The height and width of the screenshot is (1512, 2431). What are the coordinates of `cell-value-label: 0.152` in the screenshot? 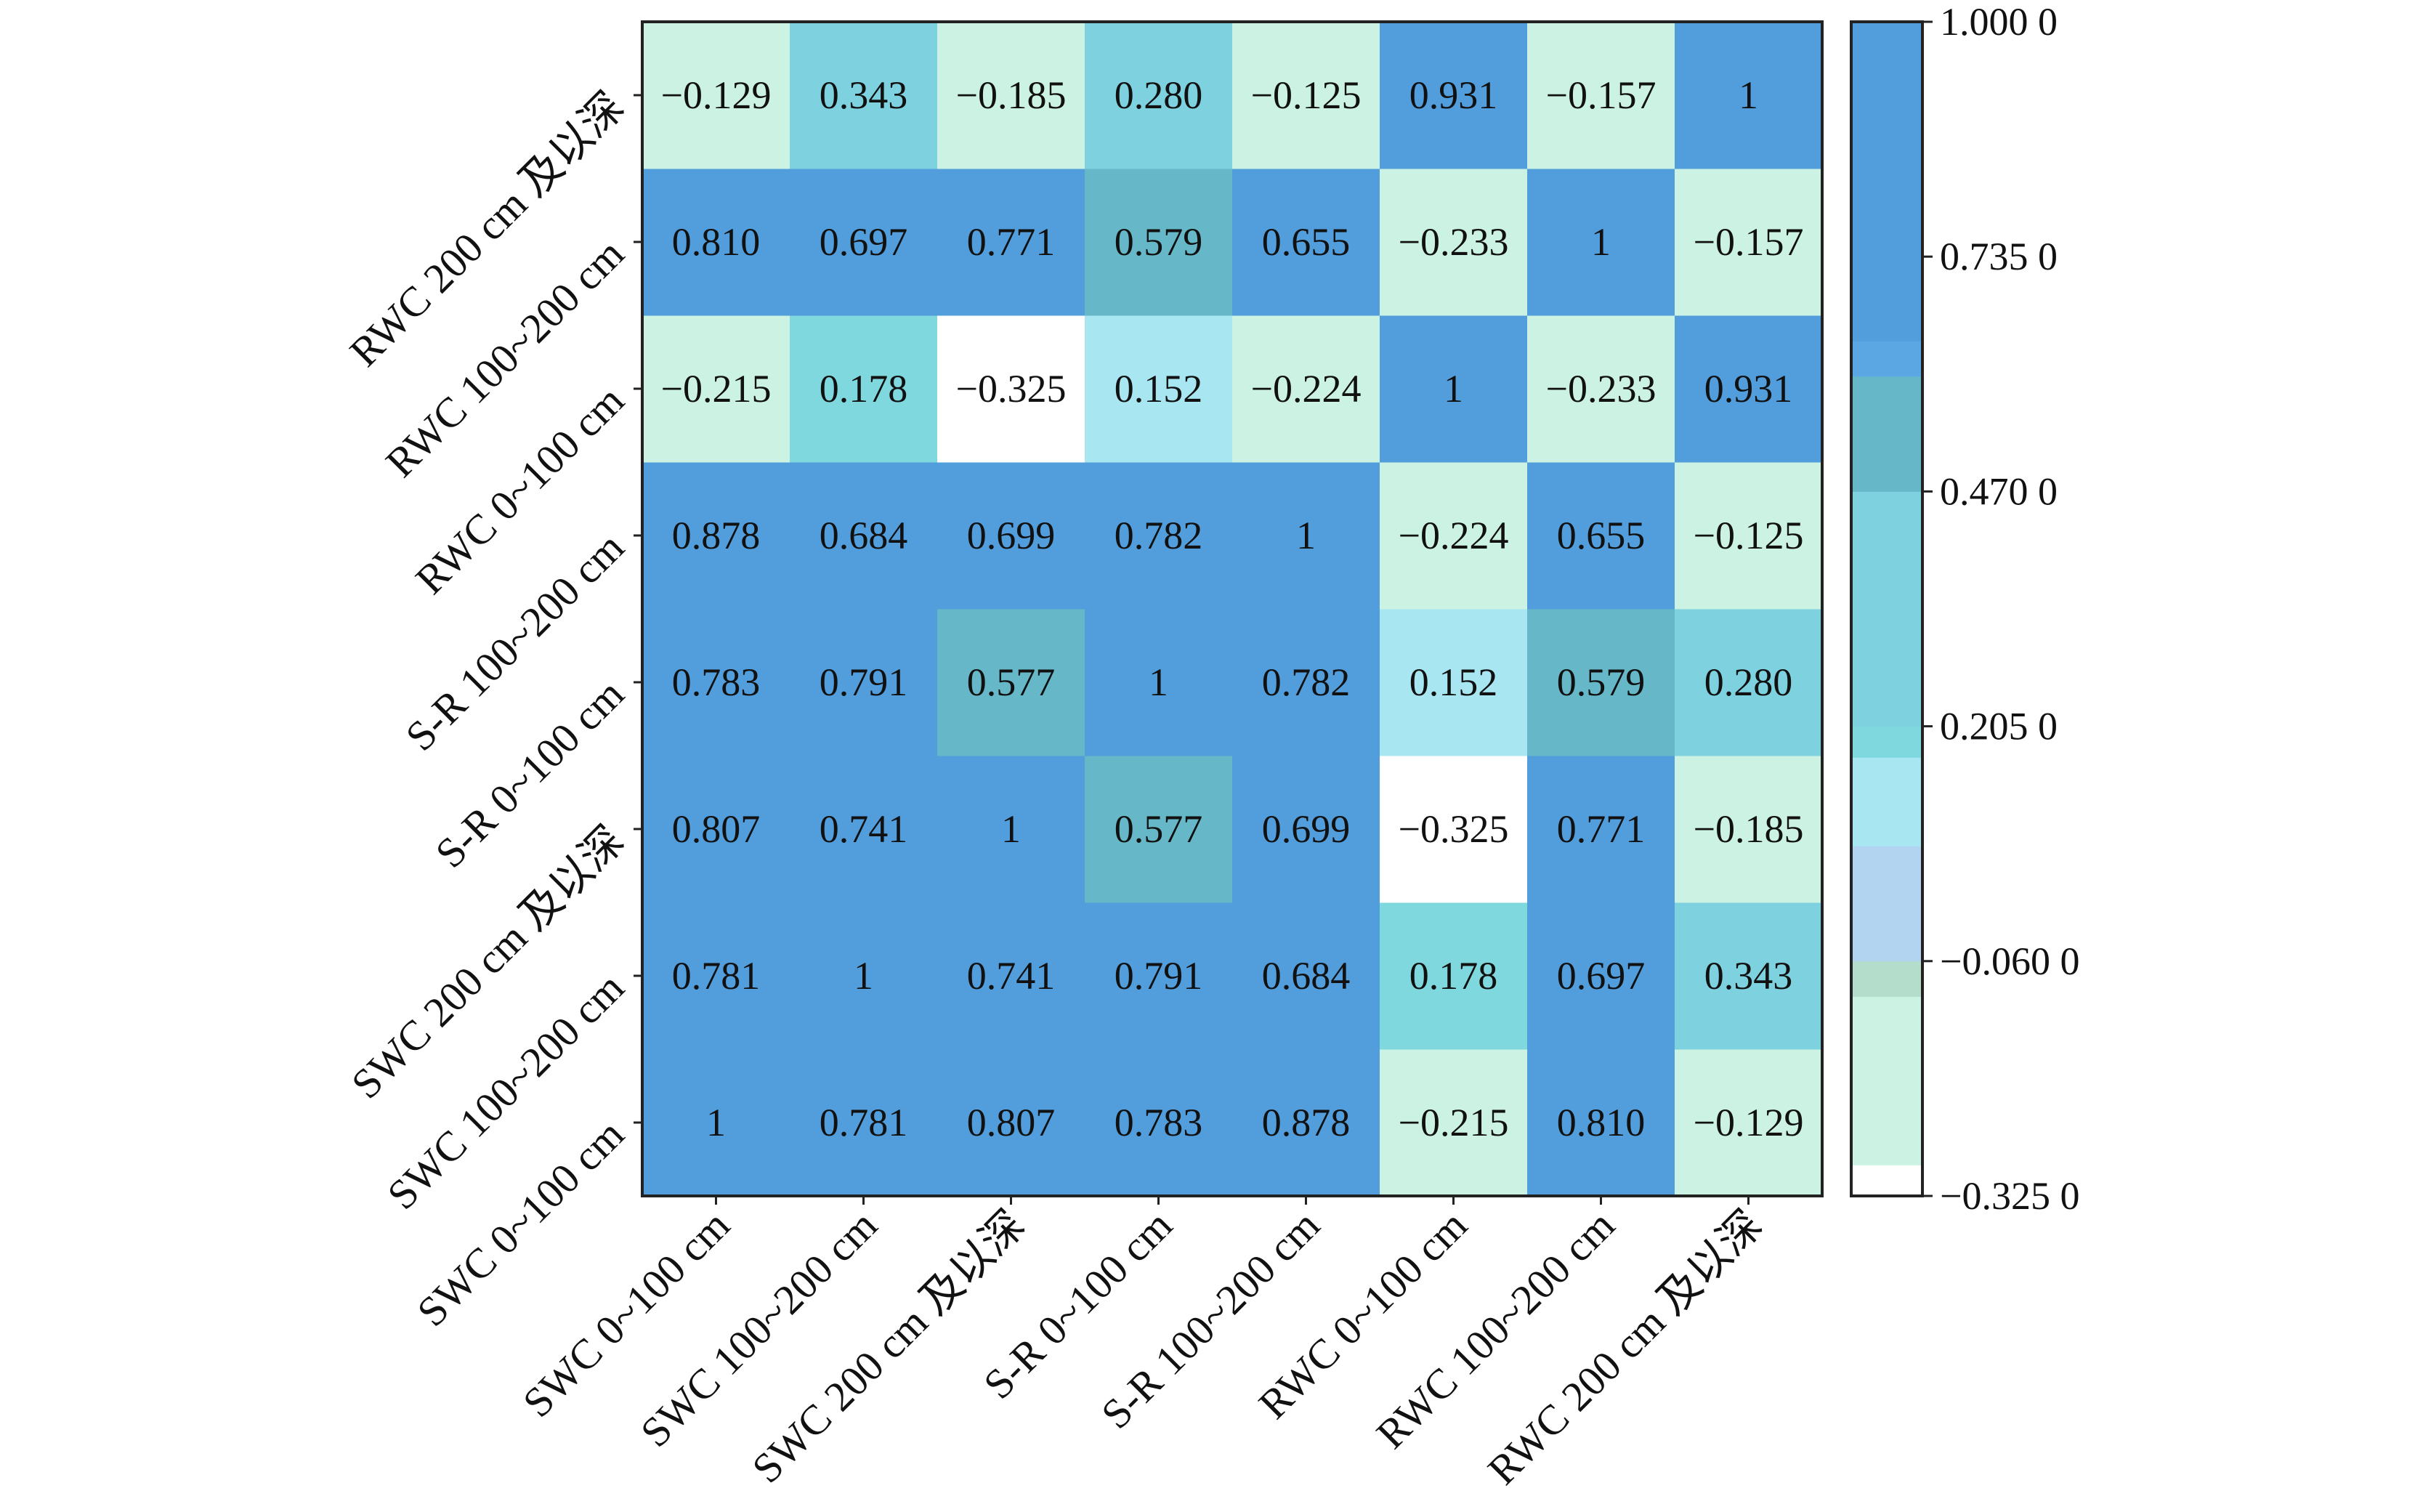 It's located at (1454, 682).